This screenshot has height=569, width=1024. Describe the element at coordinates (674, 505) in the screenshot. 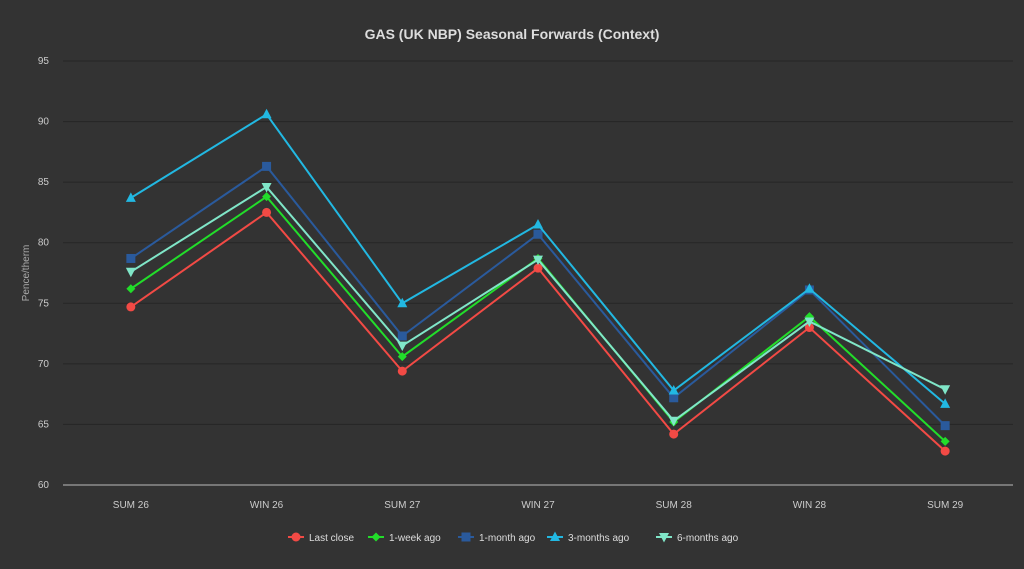

I see `x-tick-label: SUM 28` at that location.